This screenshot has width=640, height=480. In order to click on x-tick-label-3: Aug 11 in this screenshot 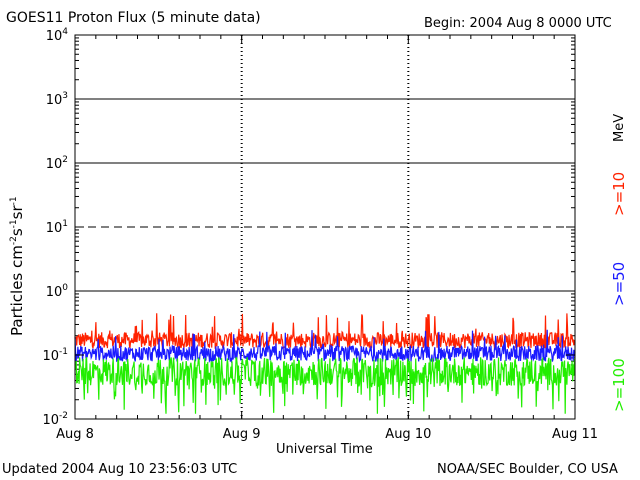, I will do `click(575, 434)`.